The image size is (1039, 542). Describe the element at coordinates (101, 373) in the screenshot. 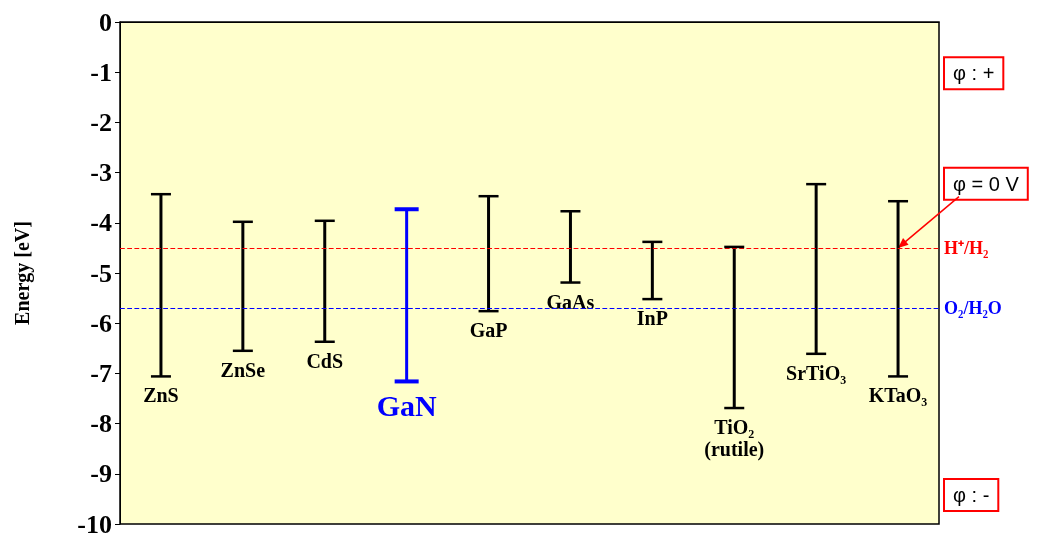

I see `y-tick-label: -7` at that location.